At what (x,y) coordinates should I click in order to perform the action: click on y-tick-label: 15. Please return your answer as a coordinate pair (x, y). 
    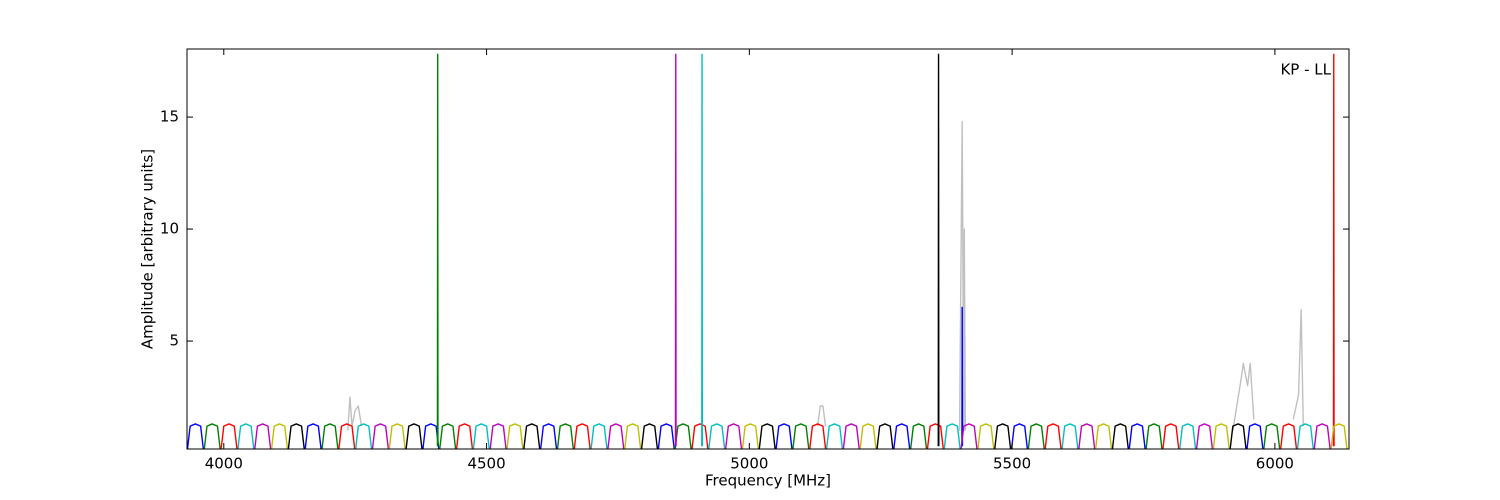
    Looking at the image, I should click on (169, 117).